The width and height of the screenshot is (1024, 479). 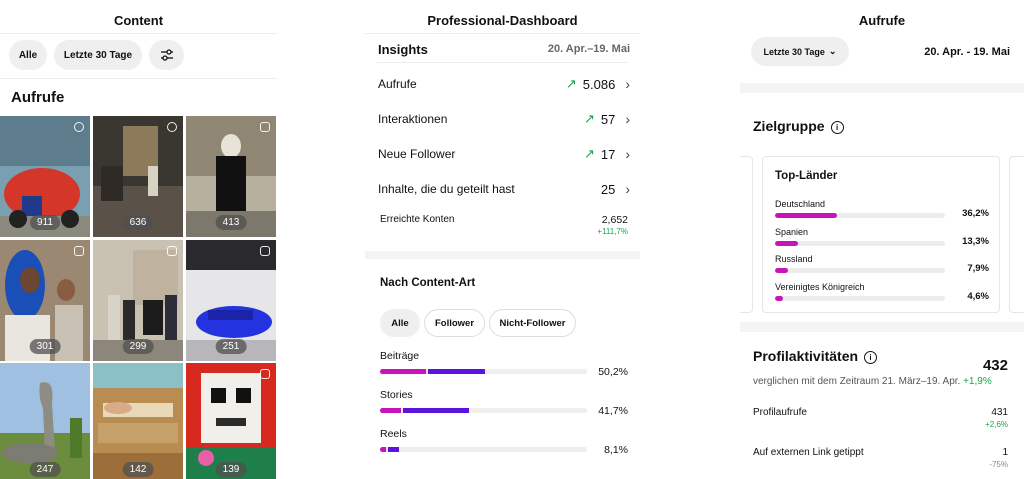 What do you see at coordinates (608, 119) in the screenshot?
I see `row-value: 57` at bounding box center [608, 119].